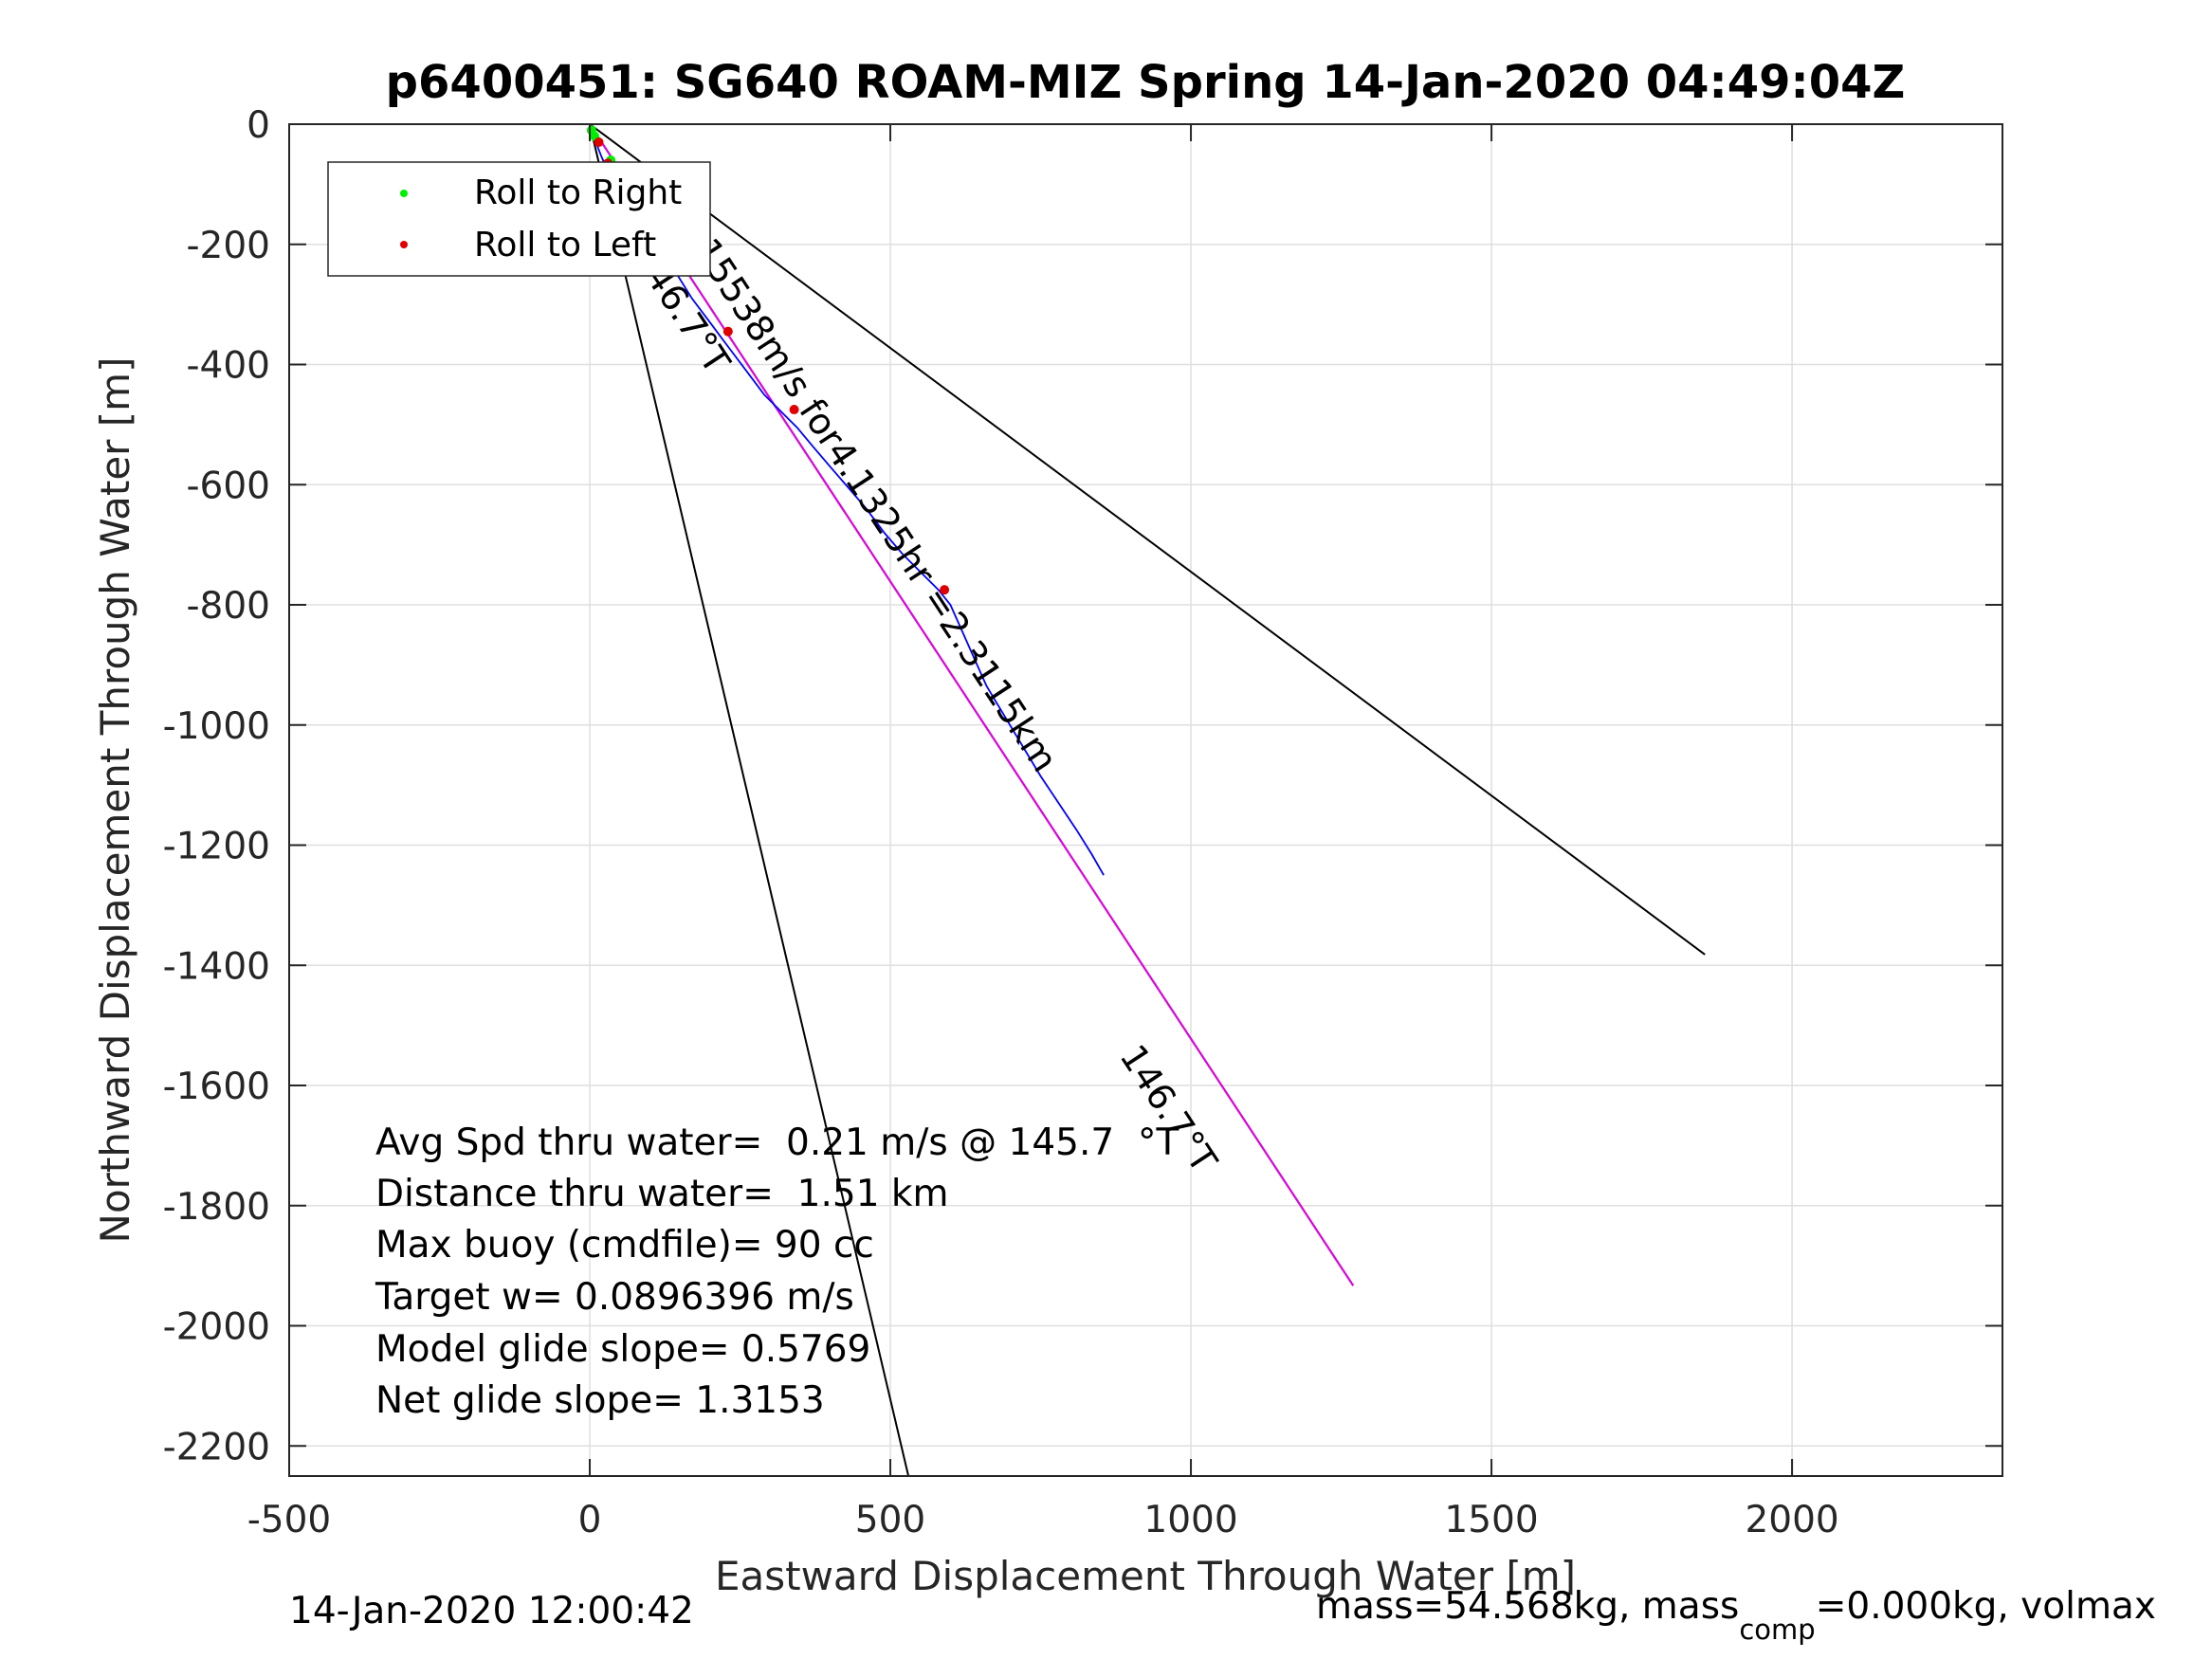 This screenshot has height=1659, width=2212. I want to click on legend: Roll to Right Roll to Left, so click(519, 219).